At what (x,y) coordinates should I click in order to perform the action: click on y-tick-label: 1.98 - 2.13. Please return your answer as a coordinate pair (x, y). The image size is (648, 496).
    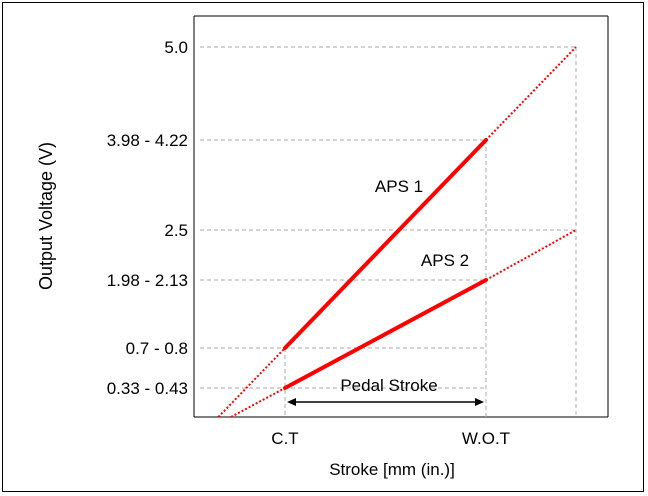
    Looking at the image, I should click on (147, 280).